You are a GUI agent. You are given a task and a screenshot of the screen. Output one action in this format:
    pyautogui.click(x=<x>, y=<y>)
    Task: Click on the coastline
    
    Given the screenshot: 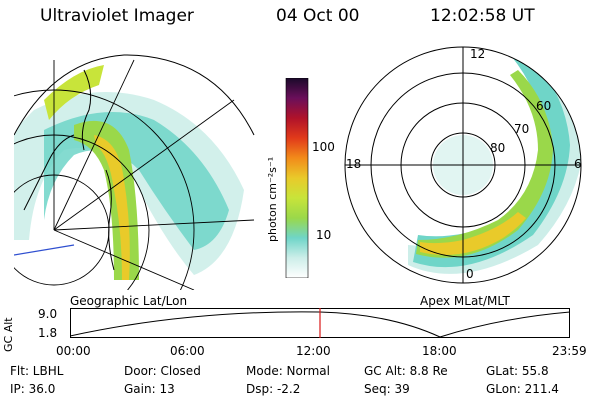 What is the action you would take?
    pyautogui.click(x=69, y=170)
    